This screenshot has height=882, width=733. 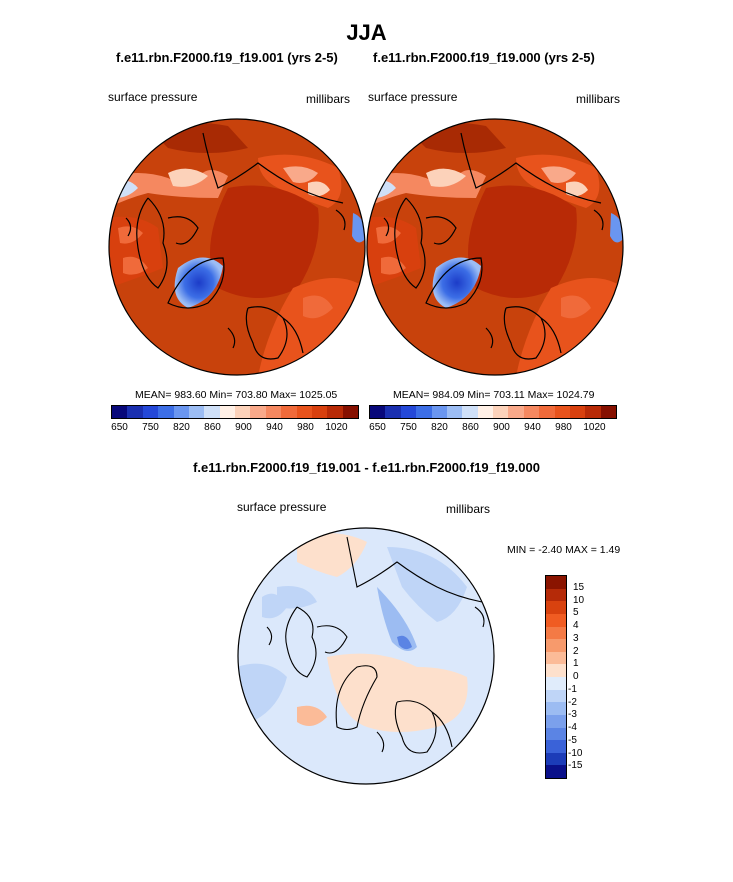 I want to click on difference-units-label: millibars, so click(x=468, y=509).